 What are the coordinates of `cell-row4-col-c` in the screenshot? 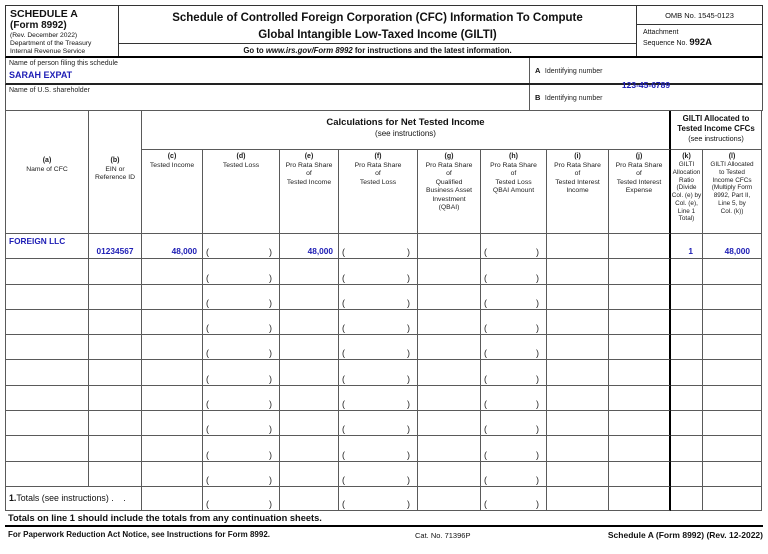 It's located at (172, 322).